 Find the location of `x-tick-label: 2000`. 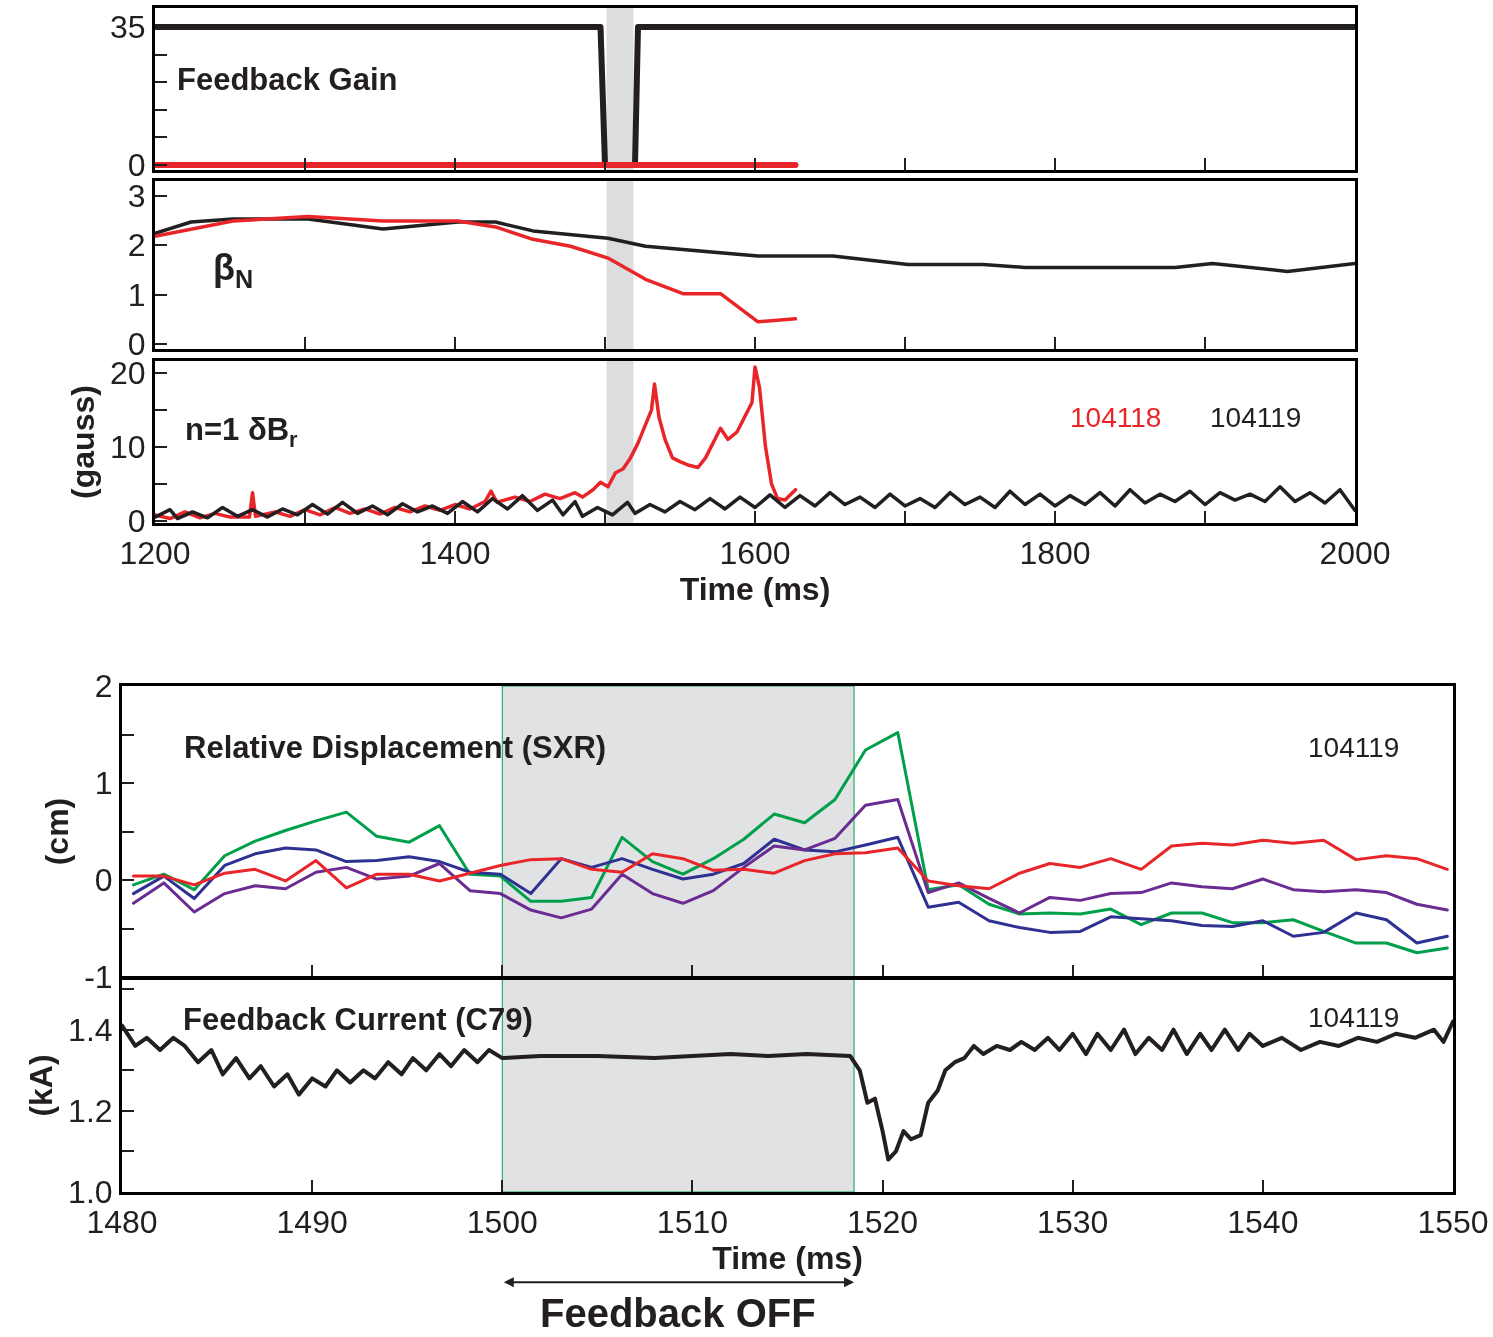

x-tick-label: 2000 is located at coordinates (1355, 553).